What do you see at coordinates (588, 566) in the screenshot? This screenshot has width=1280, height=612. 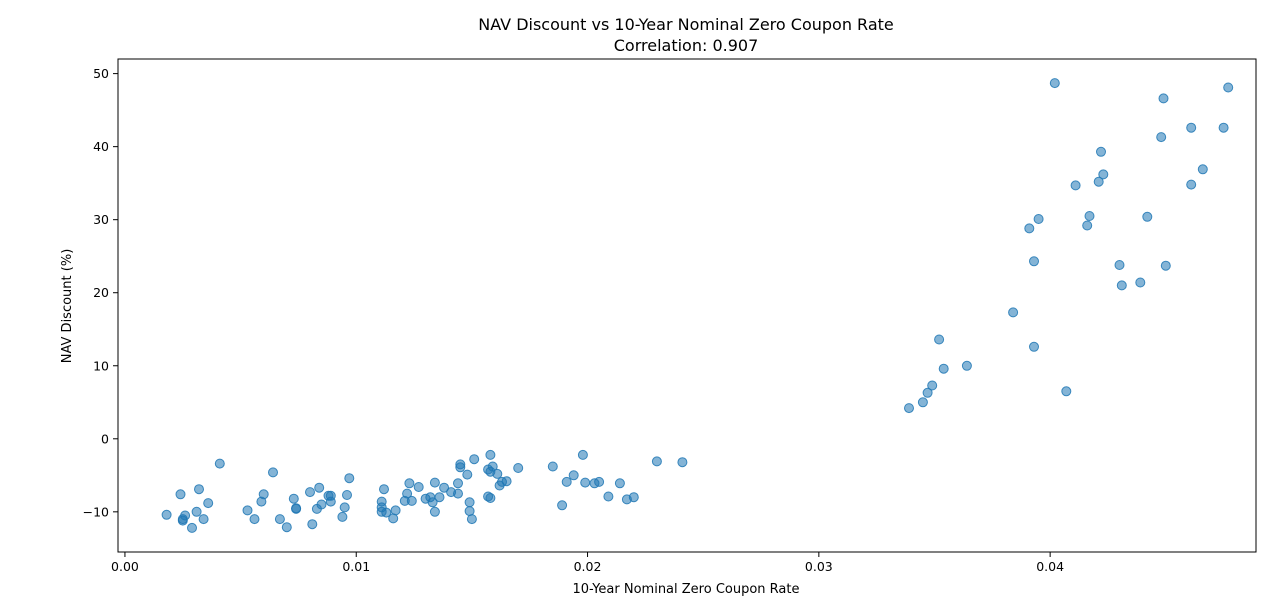 I see `x-tick-label: 0.02` at bounding box center [588, 566].